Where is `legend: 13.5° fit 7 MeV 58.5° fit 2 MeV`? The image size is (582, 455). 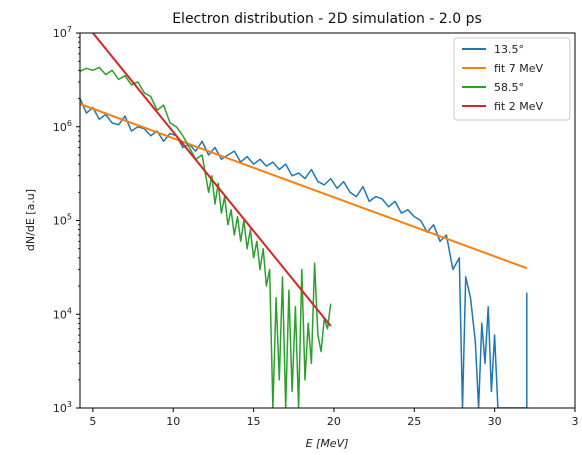
legend: 13.5° fit 7 MeV 58.5° fit 2 MeV is located at coordinates (512, 79).